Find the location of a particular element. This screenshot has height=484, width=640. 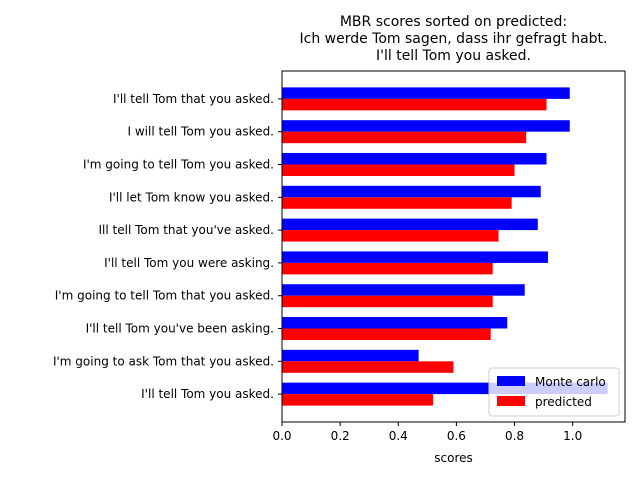

legend-label: Monte carlo is located at coordinates (570, 382).